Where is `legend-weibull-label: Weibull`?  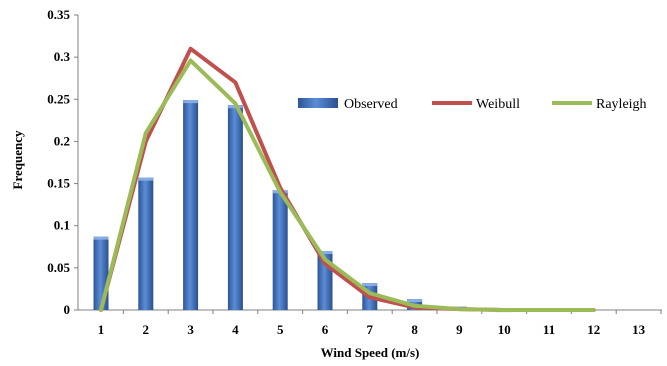
legend-weibull-label: Weibull is located at coordinates (498, 104).